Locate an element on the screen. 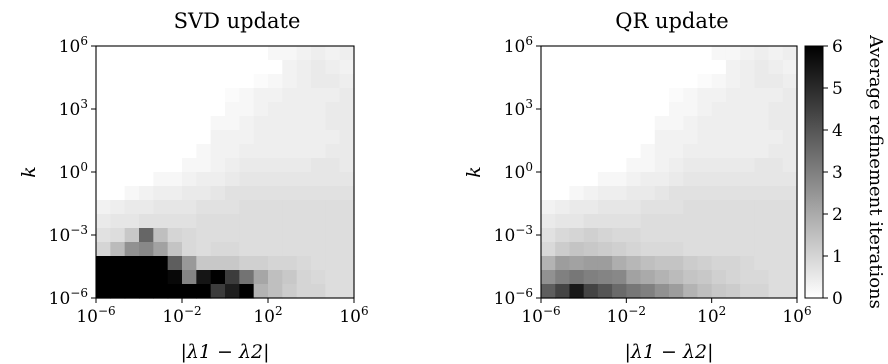  colorbar-tick-label: 0 is located at coordinates (837, 299).